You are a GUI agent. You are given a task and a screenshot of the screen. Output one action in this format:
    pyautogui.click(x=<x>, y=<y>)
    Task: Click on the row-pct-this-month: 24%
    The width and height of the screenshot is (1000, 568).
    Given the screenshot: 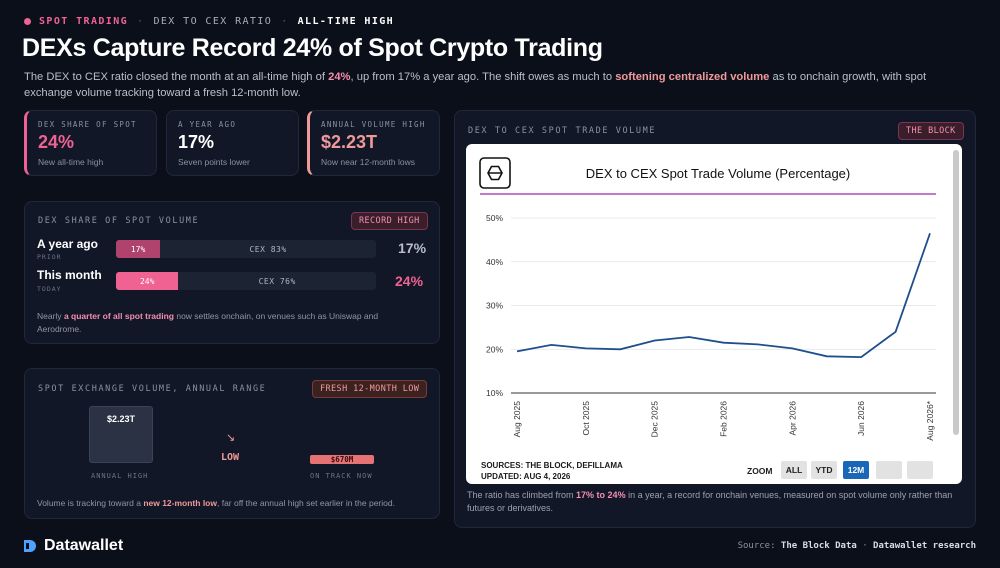 What is the action you would take?
    pyautogui.click(x=409, y=281)
    